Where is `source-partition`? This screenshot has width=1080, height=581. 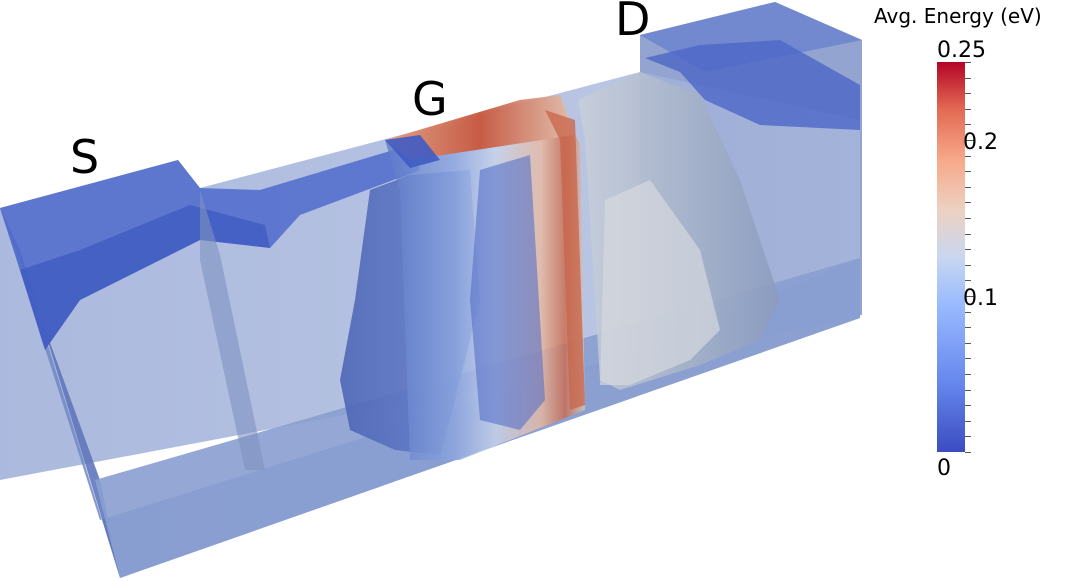 source-partition is located at coordinates (232, 330).